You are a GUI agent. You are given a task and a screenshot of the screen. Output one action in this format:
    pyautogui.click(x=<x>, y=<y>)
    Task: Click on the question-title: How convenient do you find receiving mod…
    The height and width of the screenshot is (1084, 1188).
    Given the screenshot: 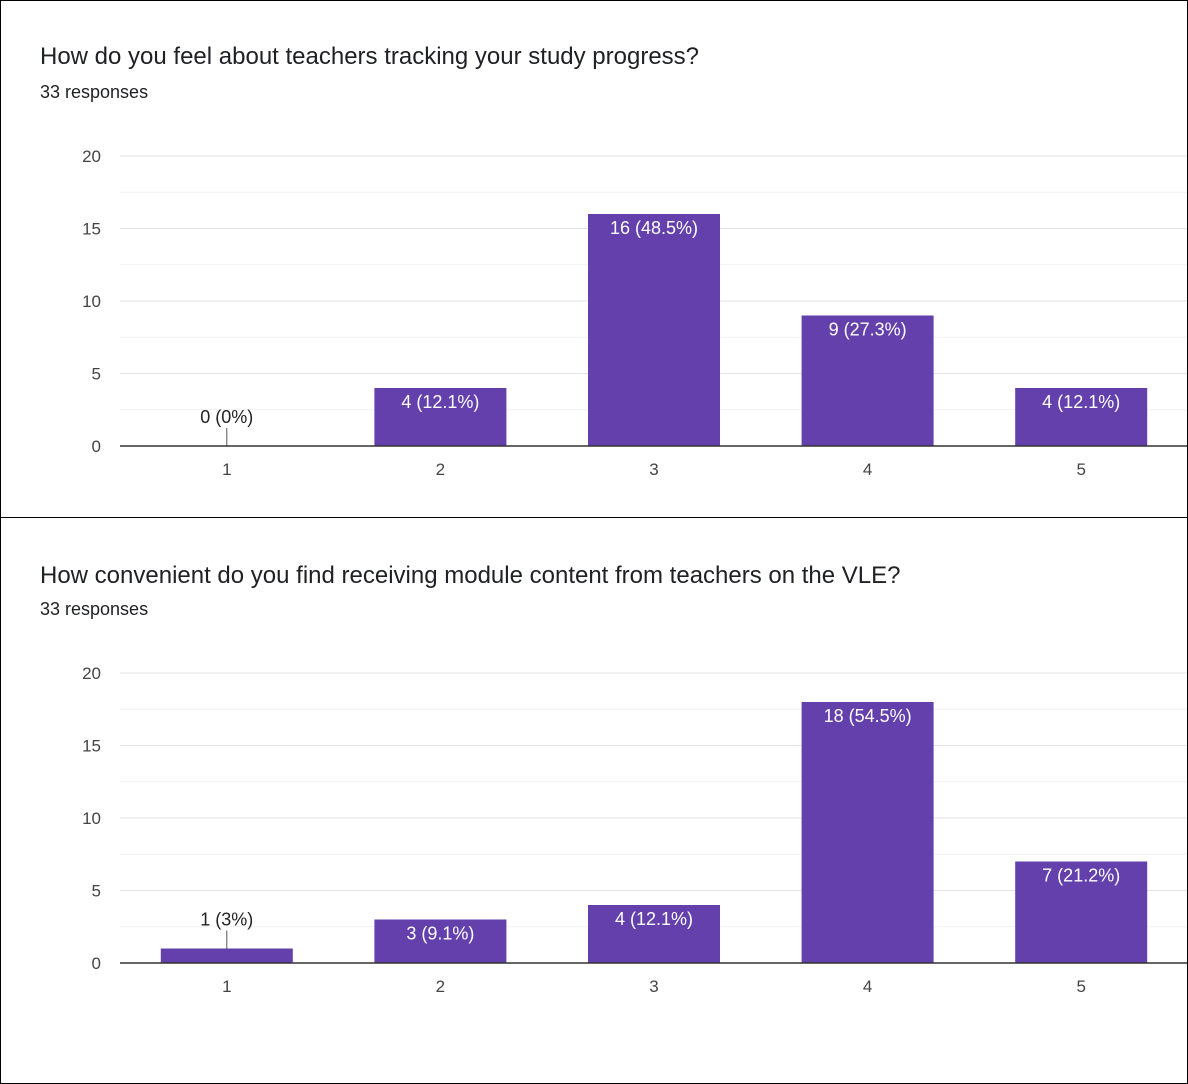 What is the action you would take?
    pyautogui.click(x=470, y=575)
    